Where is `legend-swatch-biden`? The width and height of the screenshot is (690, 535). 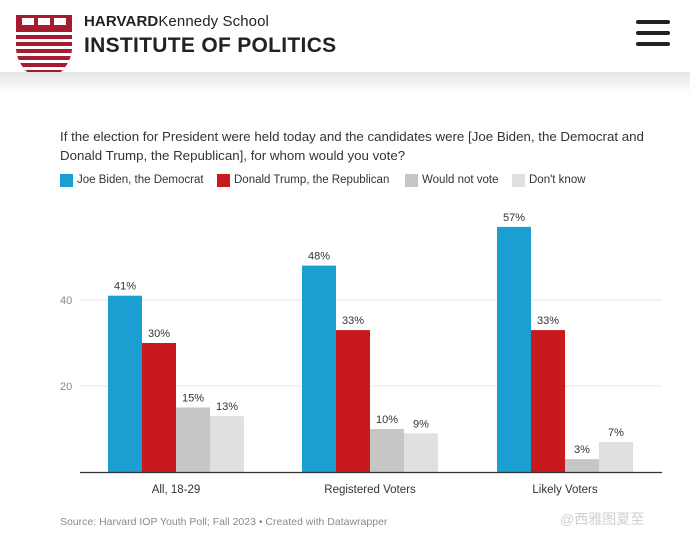 legend-swatch-biden is located at coordinates (66, 180).